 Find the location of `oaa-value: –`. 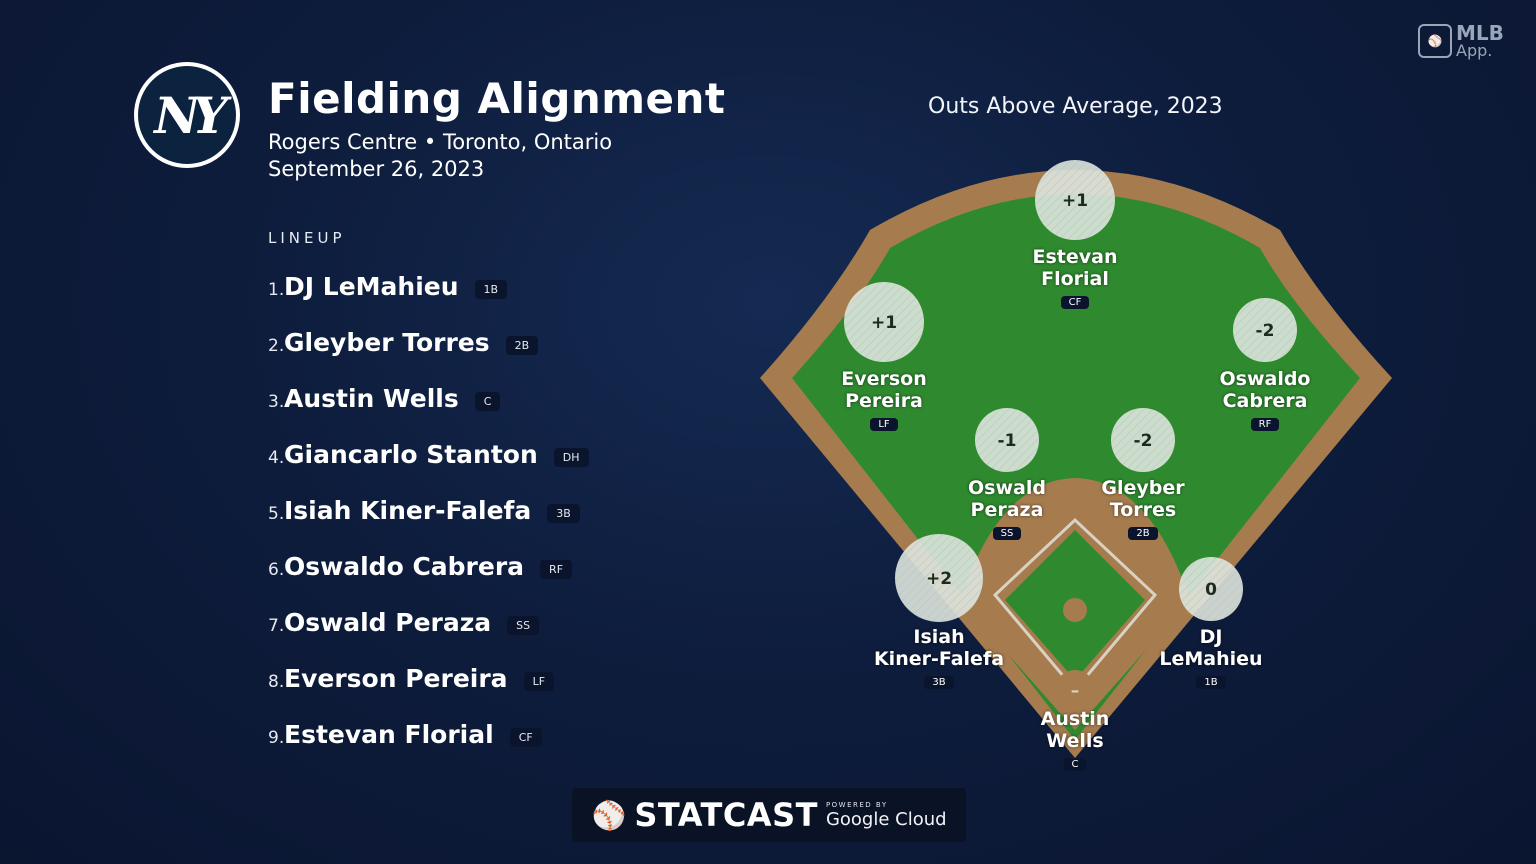

oaa-value: – is located at coordinates (1075, 691).